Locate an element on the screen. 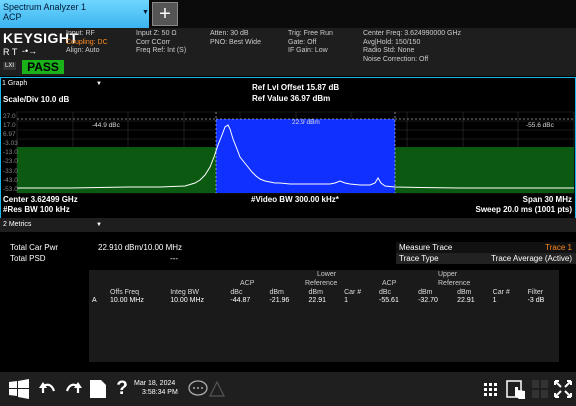 The image size is (576, 406). center-freq-value: Center Freq: 3.624990000 GHz is located at coordinates (412, 33).